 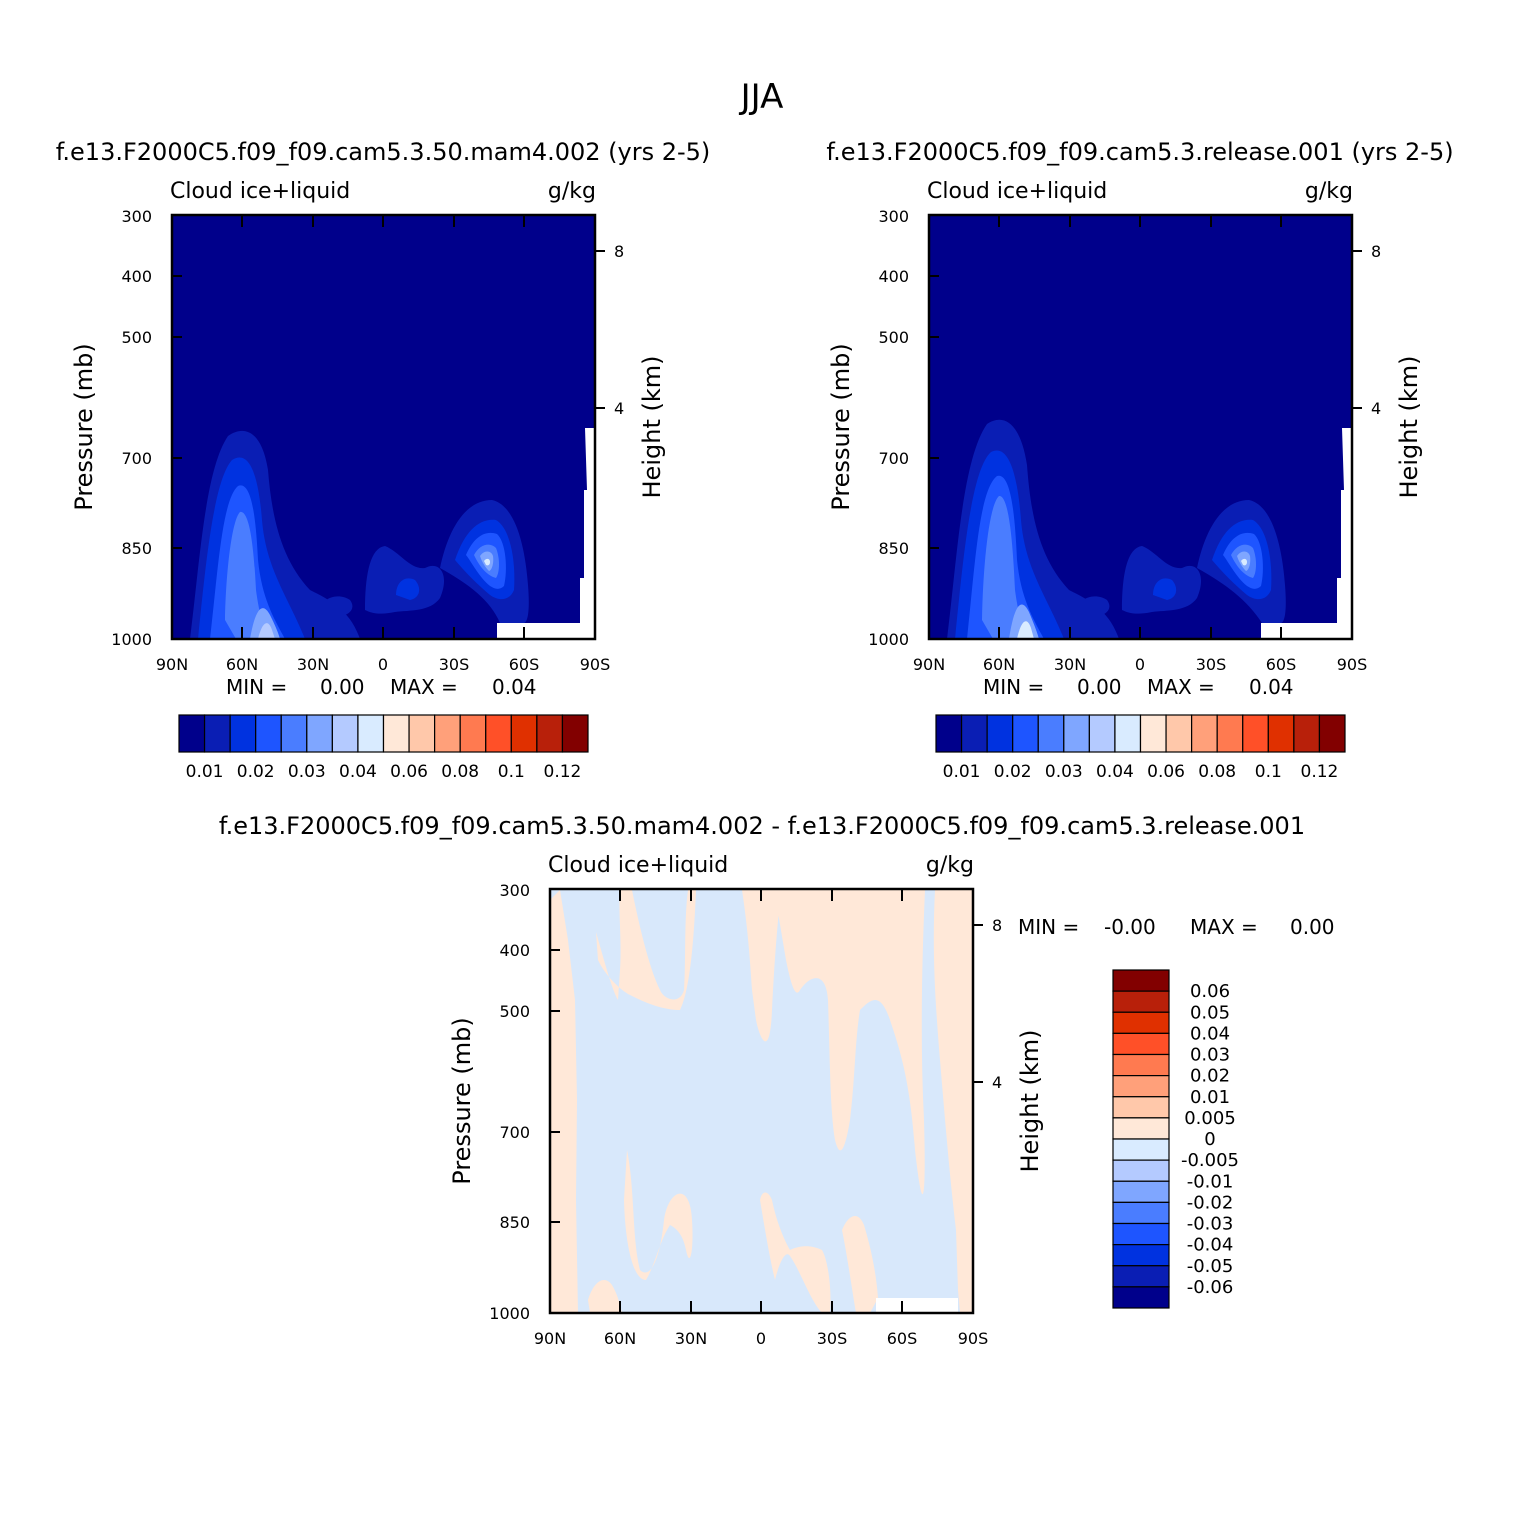 What do you see at coordinates (761, 1101) in the screenshot?
I see `plot-area` at bounding box center [761, 1101].